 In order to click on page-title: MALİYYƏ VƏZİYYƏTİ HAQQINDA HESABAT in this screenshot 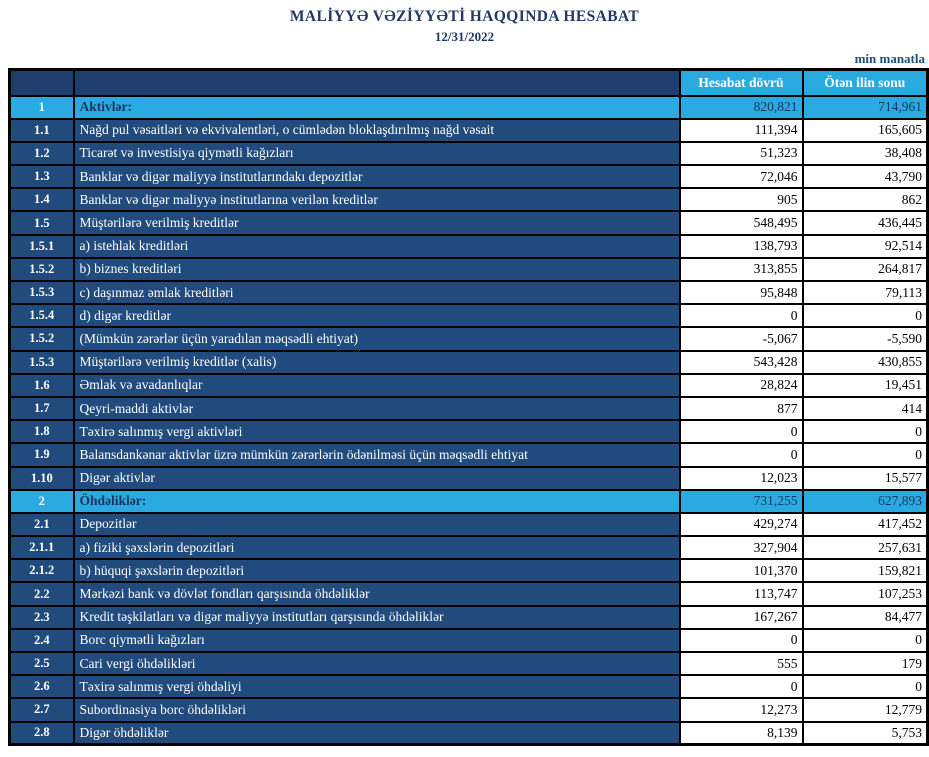, I will do `click(464, 16)`.